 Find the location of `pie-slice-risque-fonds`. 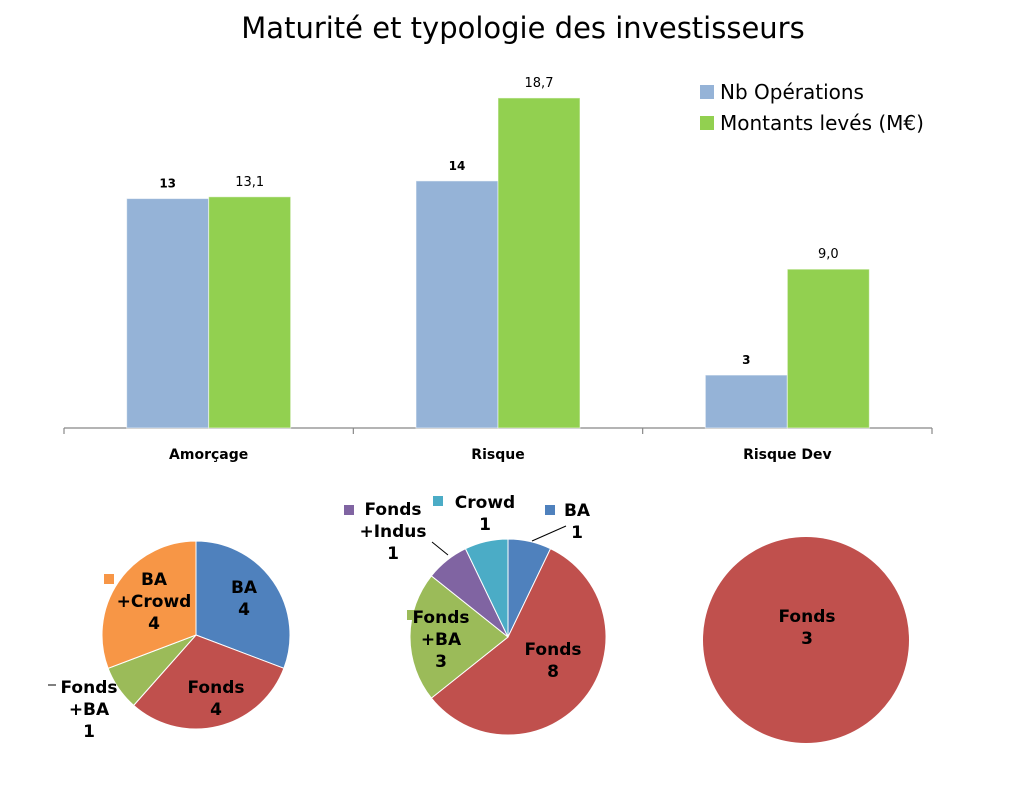

pie-slice-risque-fonds is located at coordinates (518, 642).